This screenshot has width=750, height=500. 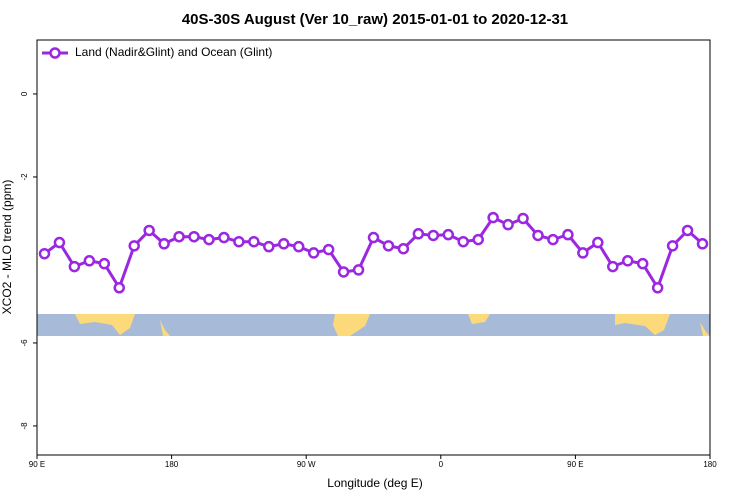 I want to click on y-tick-label: -2, so click(x=24, y=177).